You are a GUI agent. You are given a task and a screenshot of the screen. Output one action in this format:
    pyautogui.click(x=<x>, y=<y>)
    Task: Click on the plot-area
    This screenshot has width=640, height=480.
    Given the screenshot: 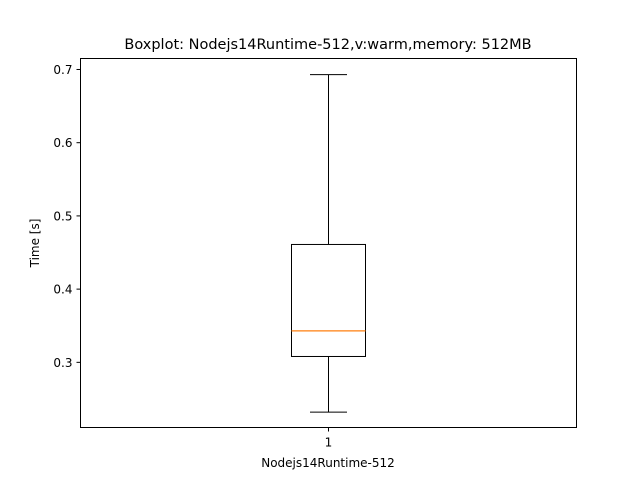 What is the action you would take?
    pyautogui.click(x=328, y=243)
    